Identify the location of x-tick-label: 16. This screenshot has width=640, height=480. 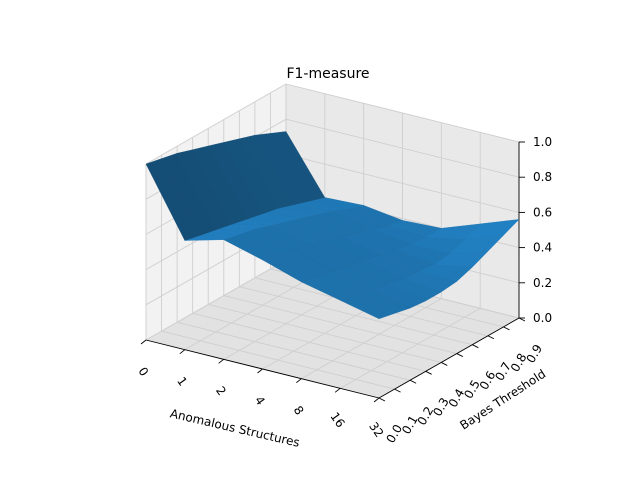
(337, 420).